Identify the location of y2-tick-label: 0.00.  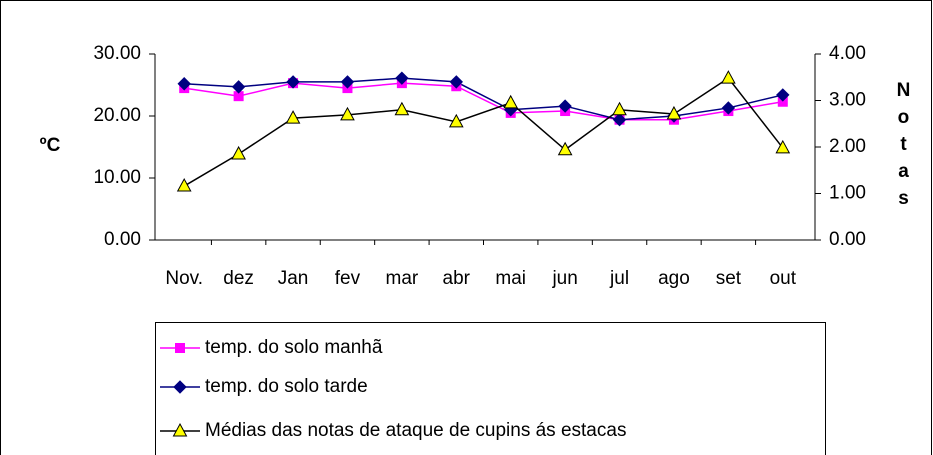
(847, 239).